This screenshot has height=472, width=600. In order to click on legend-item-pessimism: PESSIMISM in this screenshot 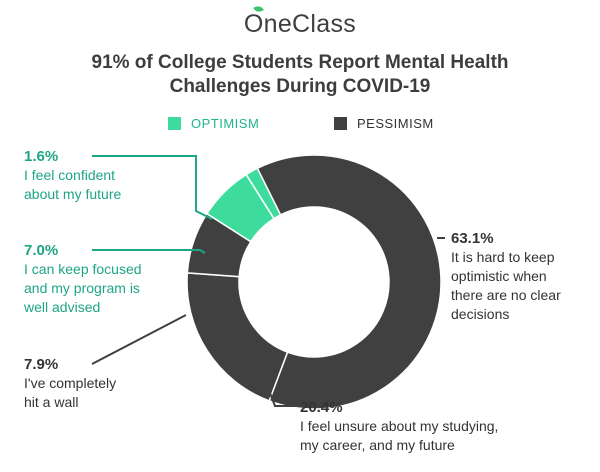, I will do `click(384, 123)`.